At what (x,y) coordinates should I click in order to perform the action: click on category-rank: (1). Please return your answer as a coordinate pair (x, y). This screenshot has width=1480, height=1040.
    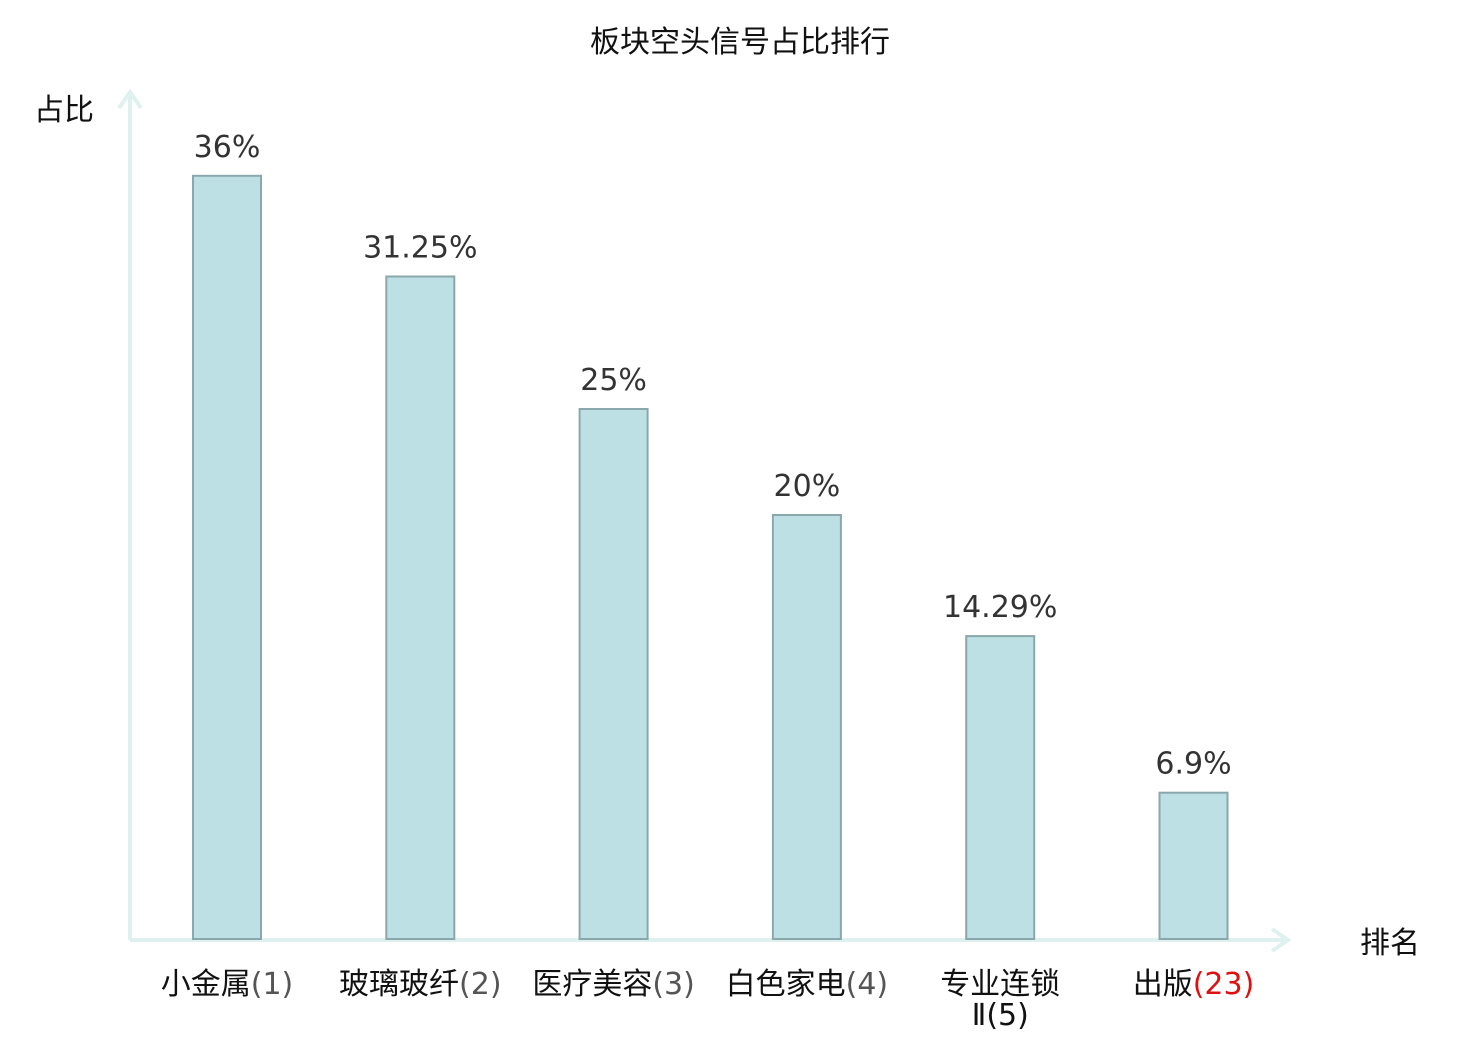
    Looking at the image, I should click on (272, 984).